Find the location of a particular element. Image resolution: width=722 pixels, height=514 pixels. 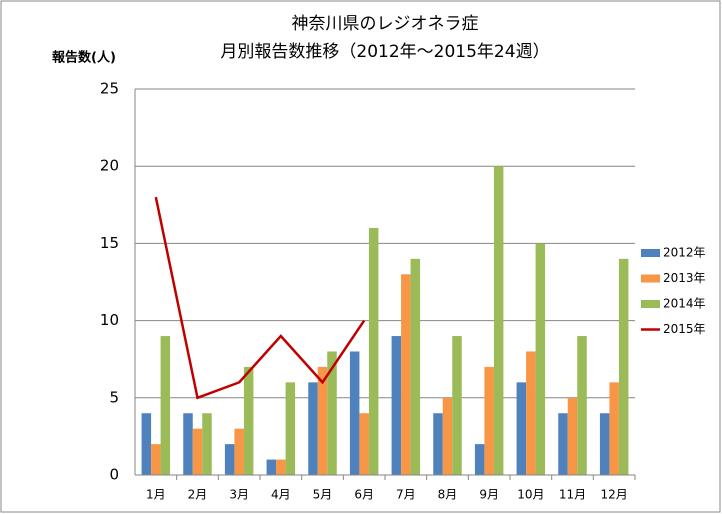

chart-subtitle: 月別報告数推移（2012年～2015年24週） is located at coordinates (384, 52).